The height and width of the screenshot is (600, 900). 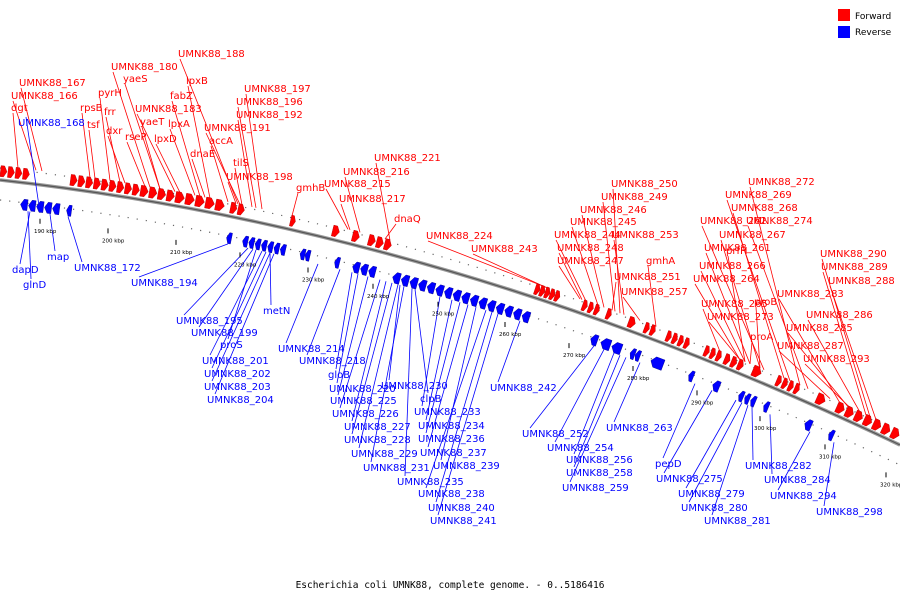 I want to click on tick-label: 230 kbp, so click(x=313, y=281).